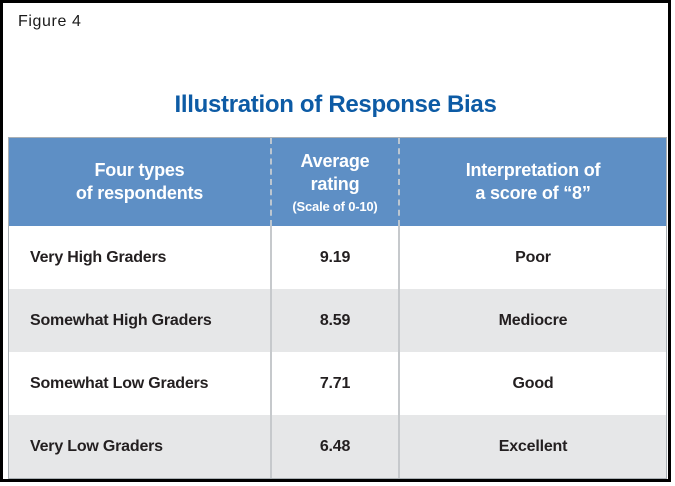 The width and height of the screenshot is (675, 486). Describe the element at coordinates (532, 446) in the screenshot. I see `interpretation-cell: Excellent` at that location.